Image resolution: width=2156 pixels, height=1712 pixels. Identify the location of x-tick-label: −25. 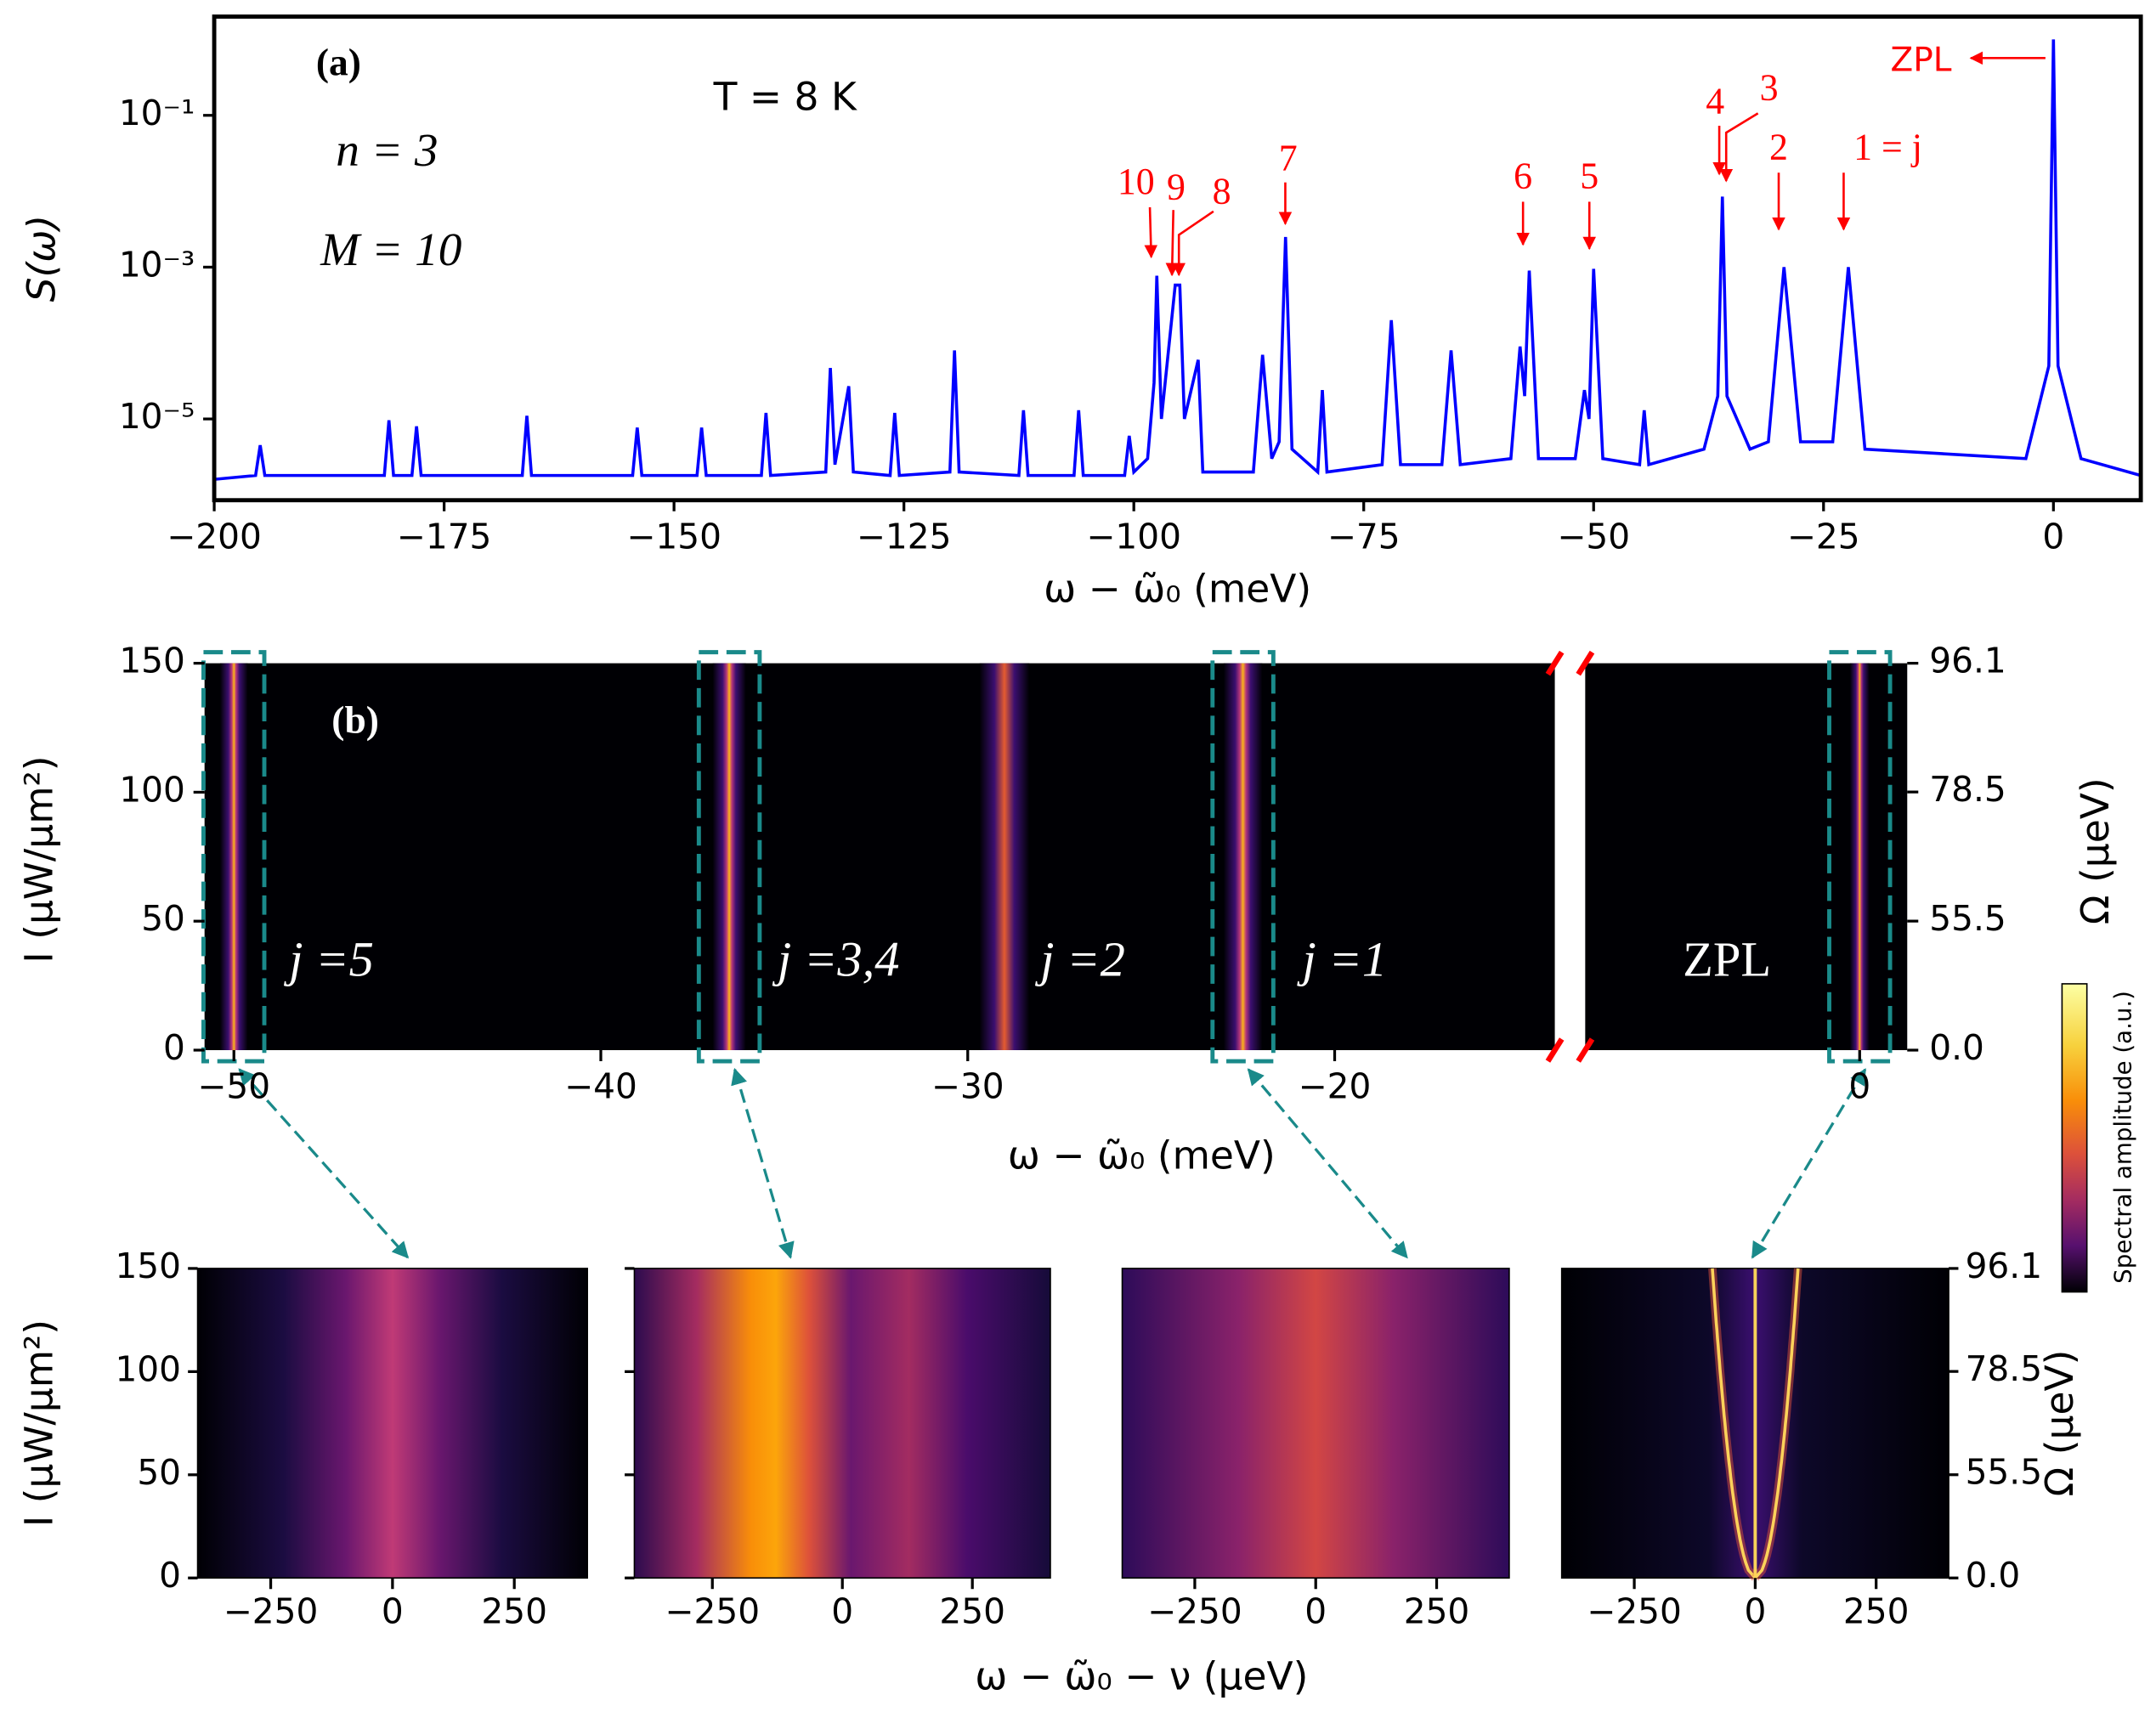
(1824, 536).